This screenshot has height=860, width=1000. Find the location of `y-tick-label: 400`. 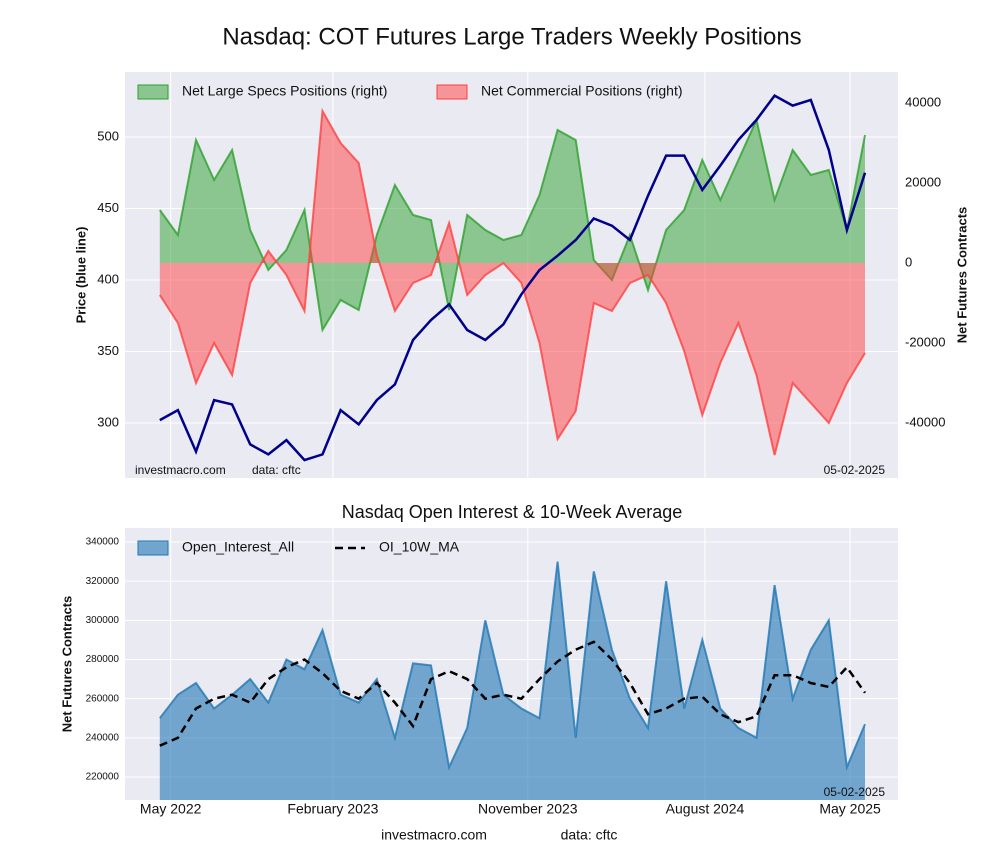

y-tick-label: 400 is located at coordinates (108, 278).